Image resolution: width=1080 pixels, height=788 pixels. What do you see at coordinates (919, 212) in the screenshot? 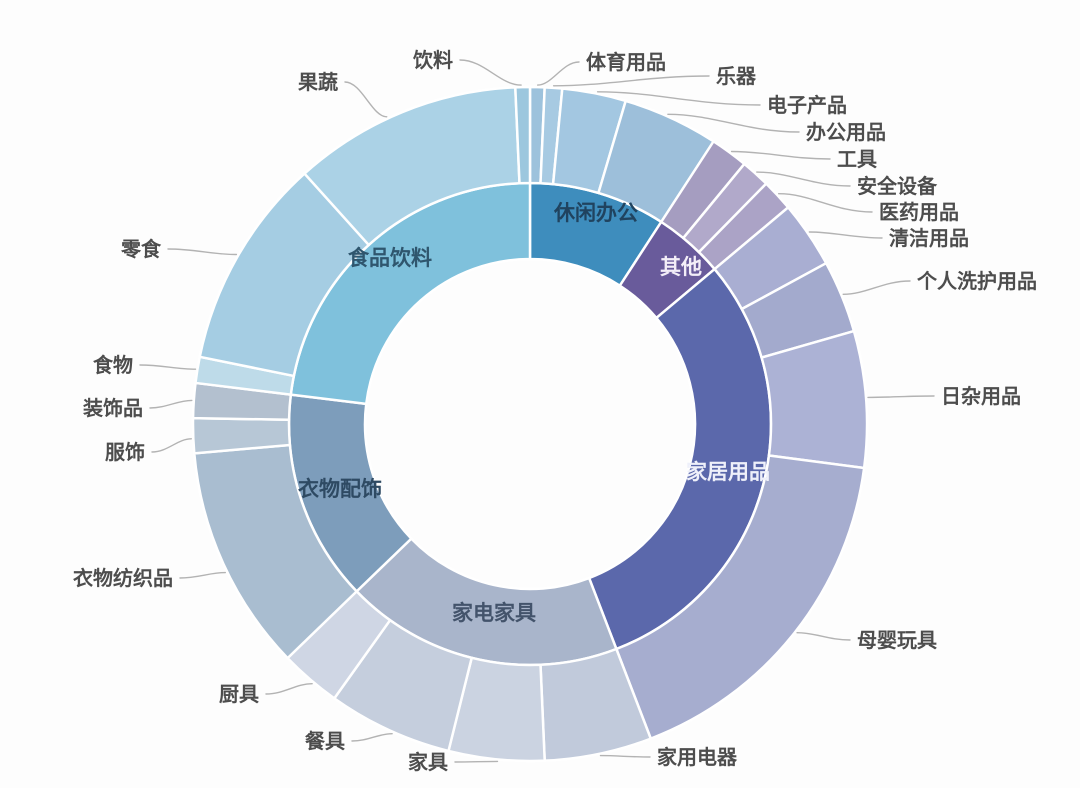
I see `label-医药用品: 医药用品` at bounding box center [919, 212].